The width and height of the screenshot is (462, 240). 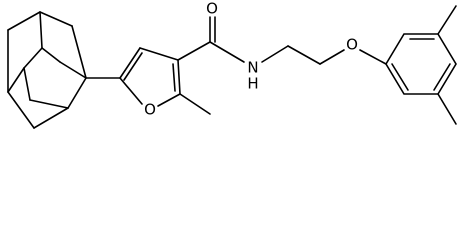 What do you see at coordinates (252, 84) in the screenshot?
I see `atom-label: H` at bounding box center [252, 84].